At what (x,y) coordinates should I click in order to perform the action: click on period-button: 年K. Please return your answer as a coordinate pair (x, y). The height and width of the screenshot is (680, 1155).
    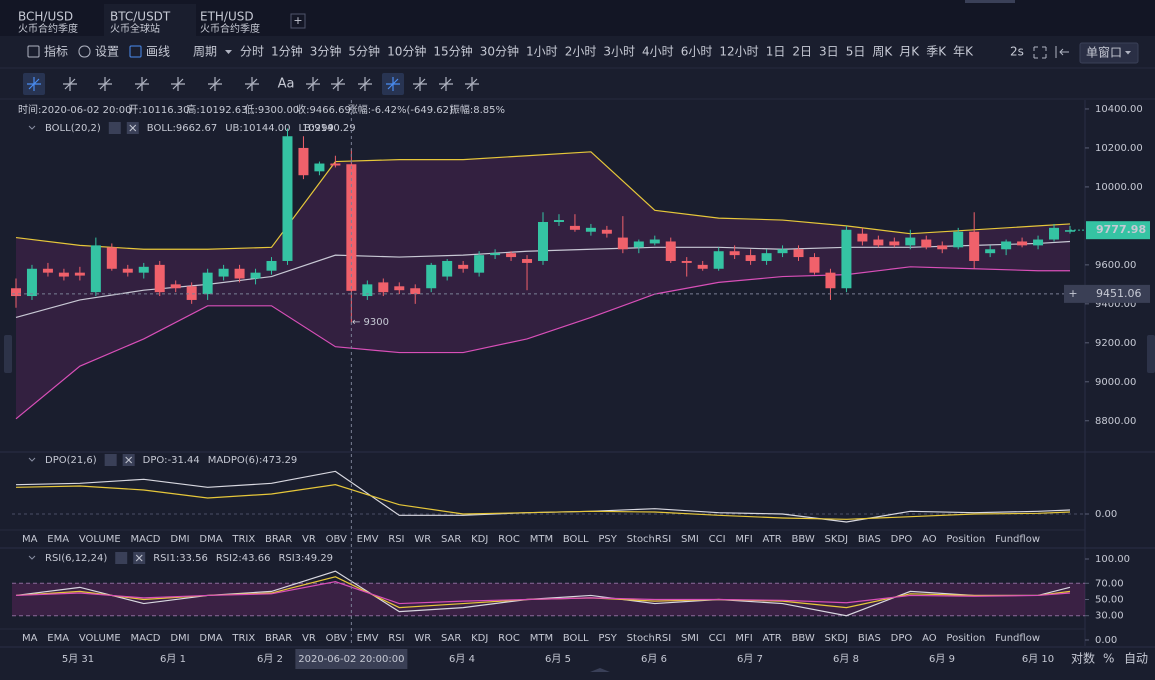
    Looking at the image, I should click on (963, 52).